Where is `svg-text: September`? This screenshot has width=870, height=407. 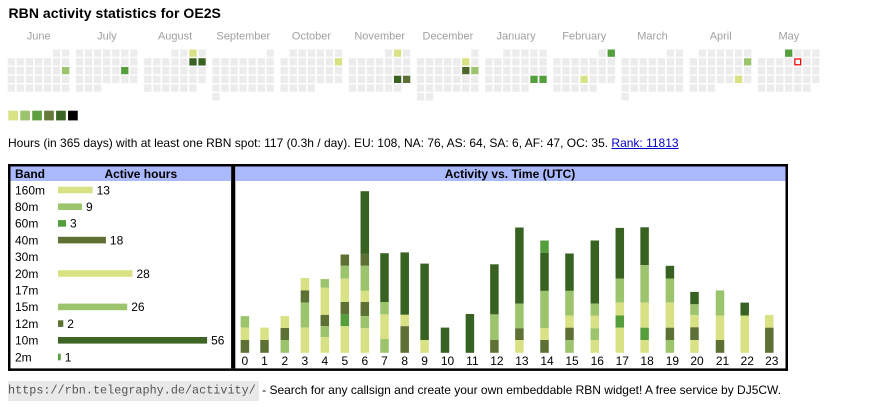 svg-text: September is located at coordinates (243, 37).